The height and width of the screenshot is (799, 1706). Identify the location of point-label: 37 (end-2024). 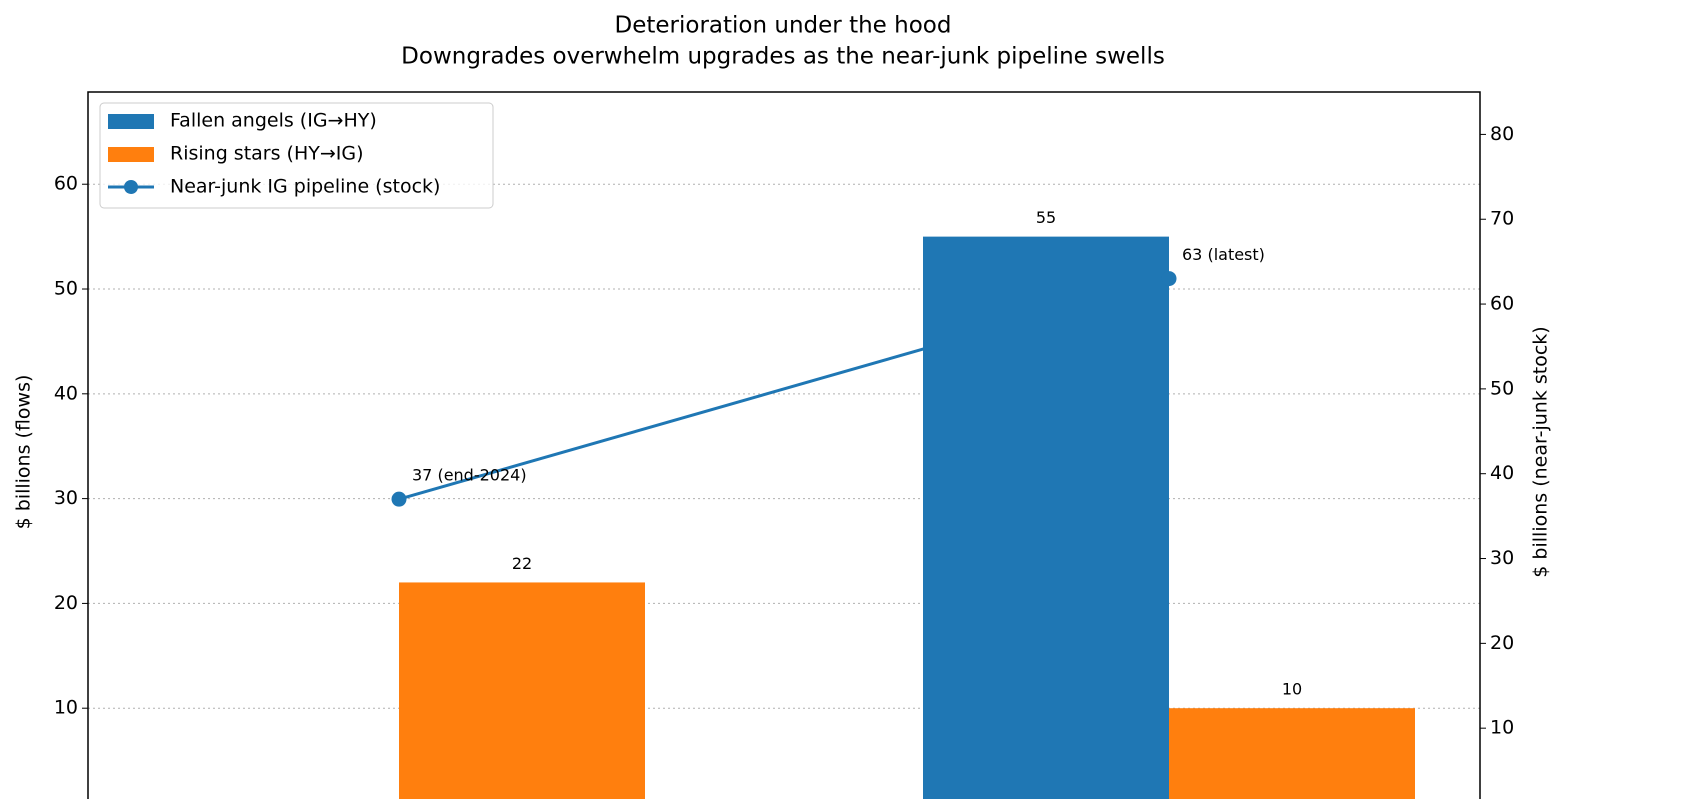
(469, 475).